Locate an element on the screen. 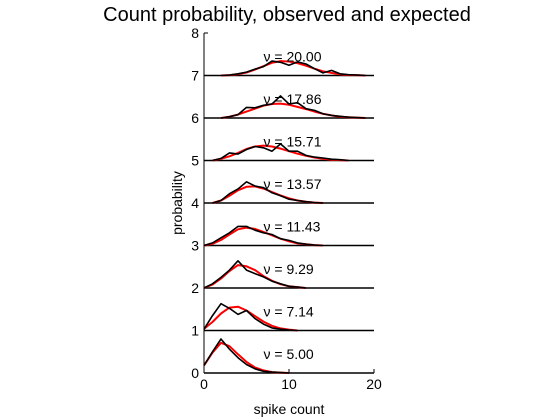 This screenshot has width=560, height=420. panel-2: ν = 7.14 is located at coordinates (288, 317).